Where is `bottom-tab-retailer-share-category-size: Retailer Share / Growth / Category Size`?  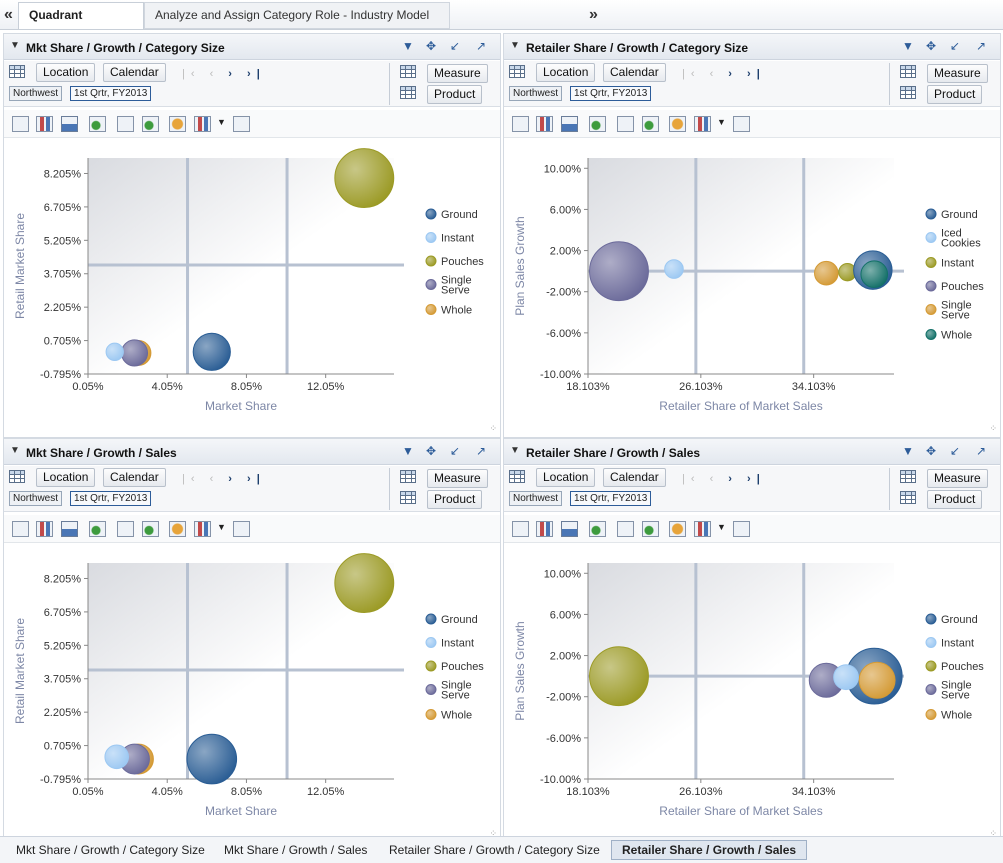
bottom-tab-retailer-share-category-size: Retailer Share / Growth / Category Size is located at coordinates (494, 850).